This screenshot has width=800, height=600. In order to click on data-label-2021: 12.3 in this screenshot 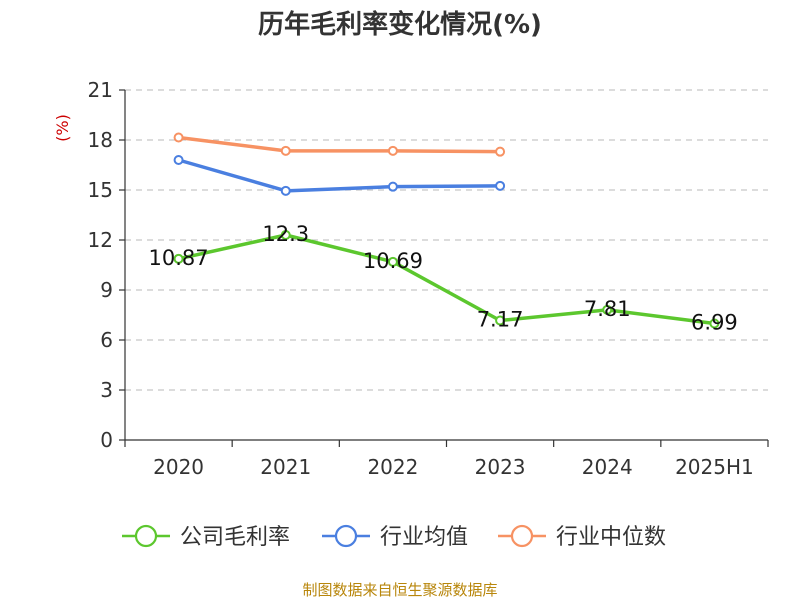, I will do `click(285, 234)`.